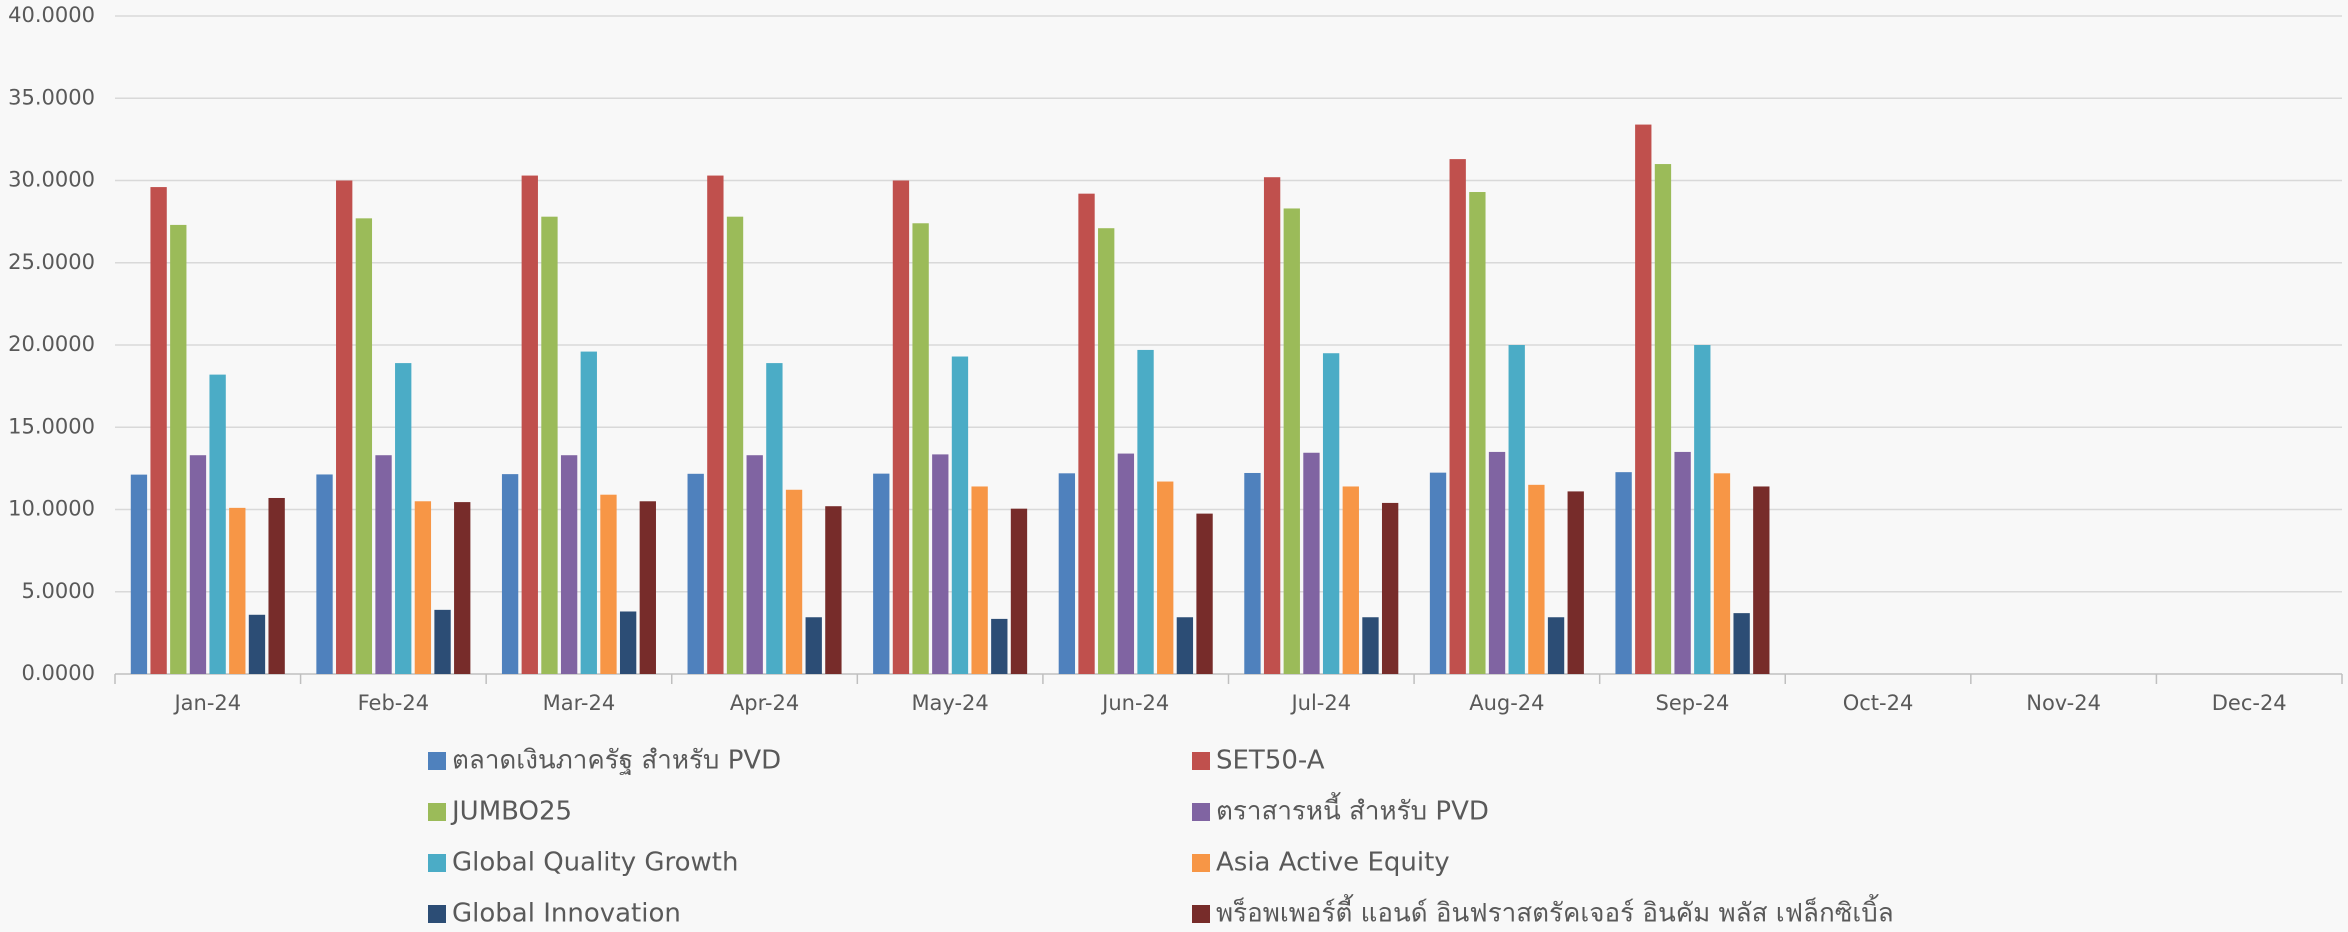  What do you see at coordinates (1333, 863) in the screenshot?
I see `legend-label: Asia Active Equity` at bounding box center [1333, 863].